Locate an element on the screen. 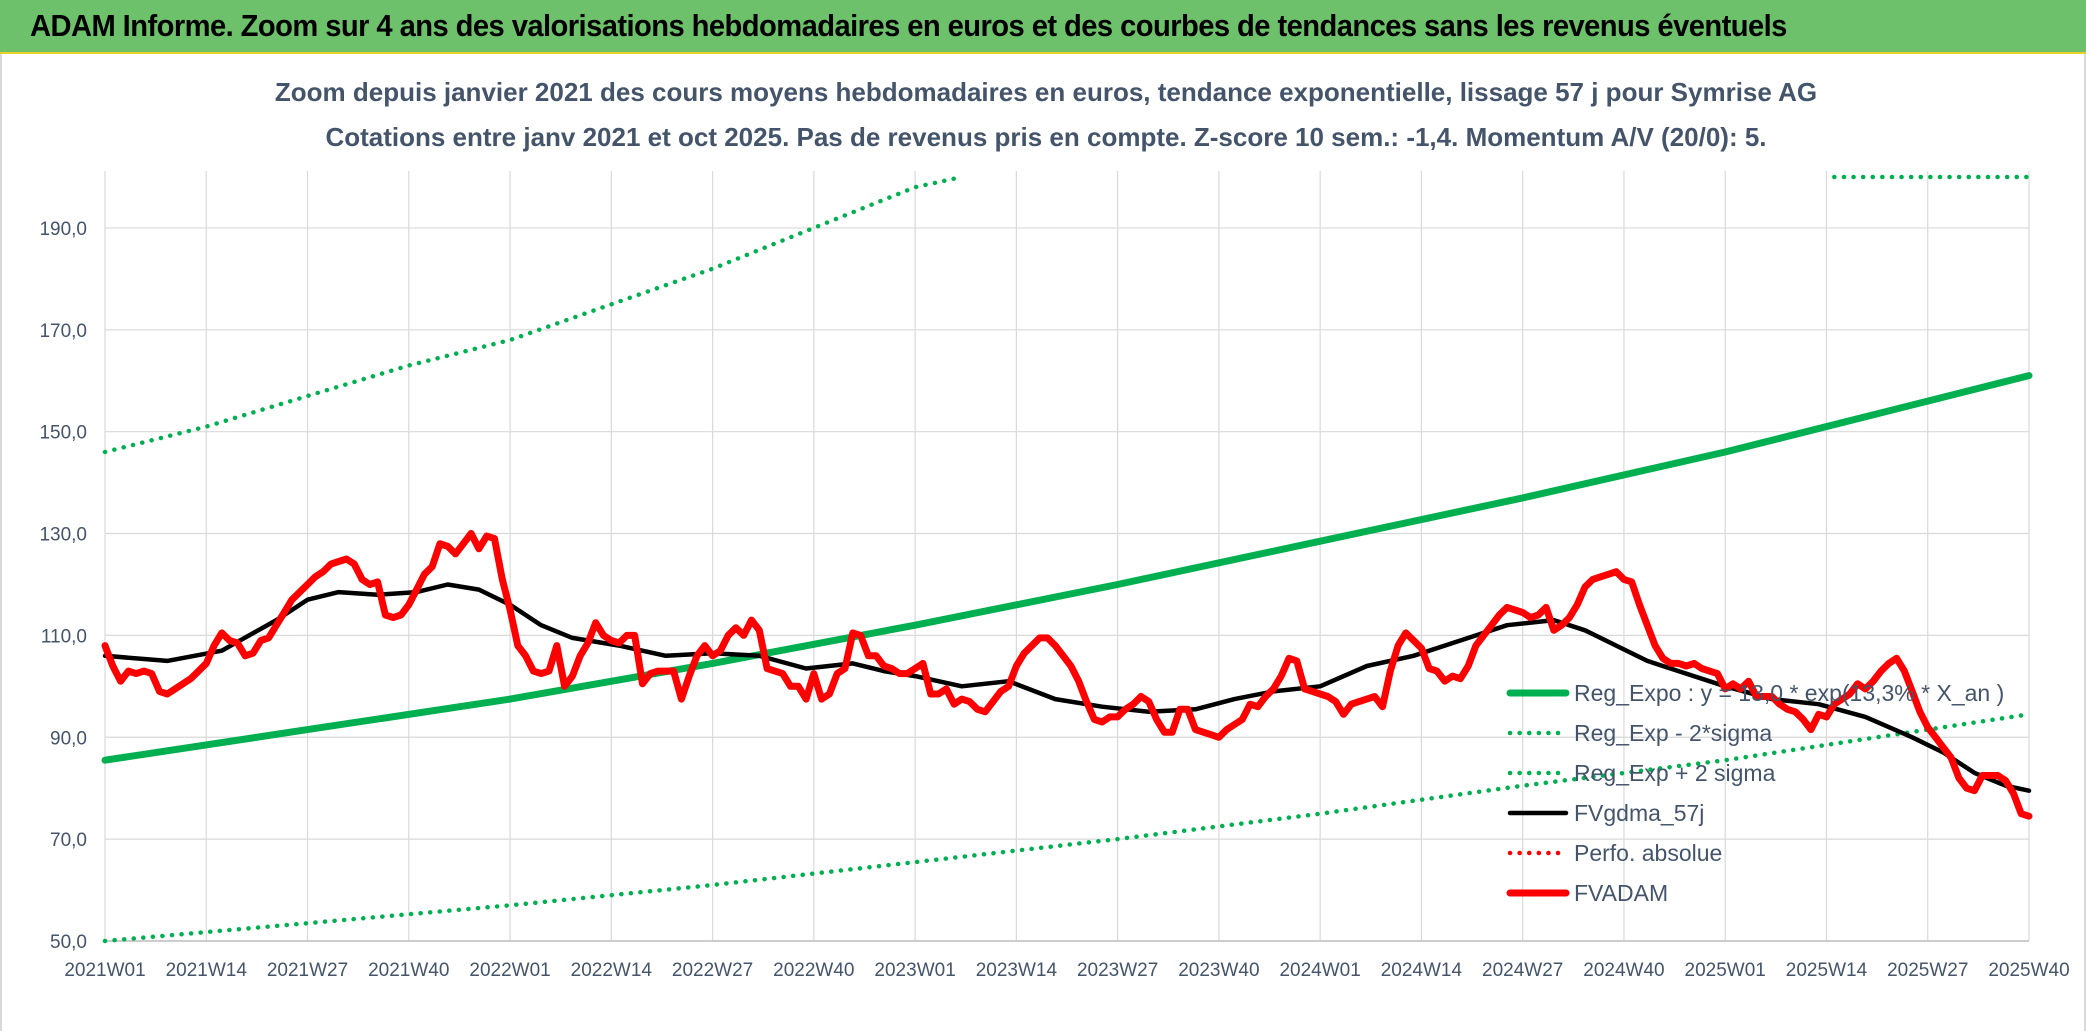 The width and height of the screenshot is (2086, 1031). x-tick-label: 2021W27 is located at coordinates (307, 970).